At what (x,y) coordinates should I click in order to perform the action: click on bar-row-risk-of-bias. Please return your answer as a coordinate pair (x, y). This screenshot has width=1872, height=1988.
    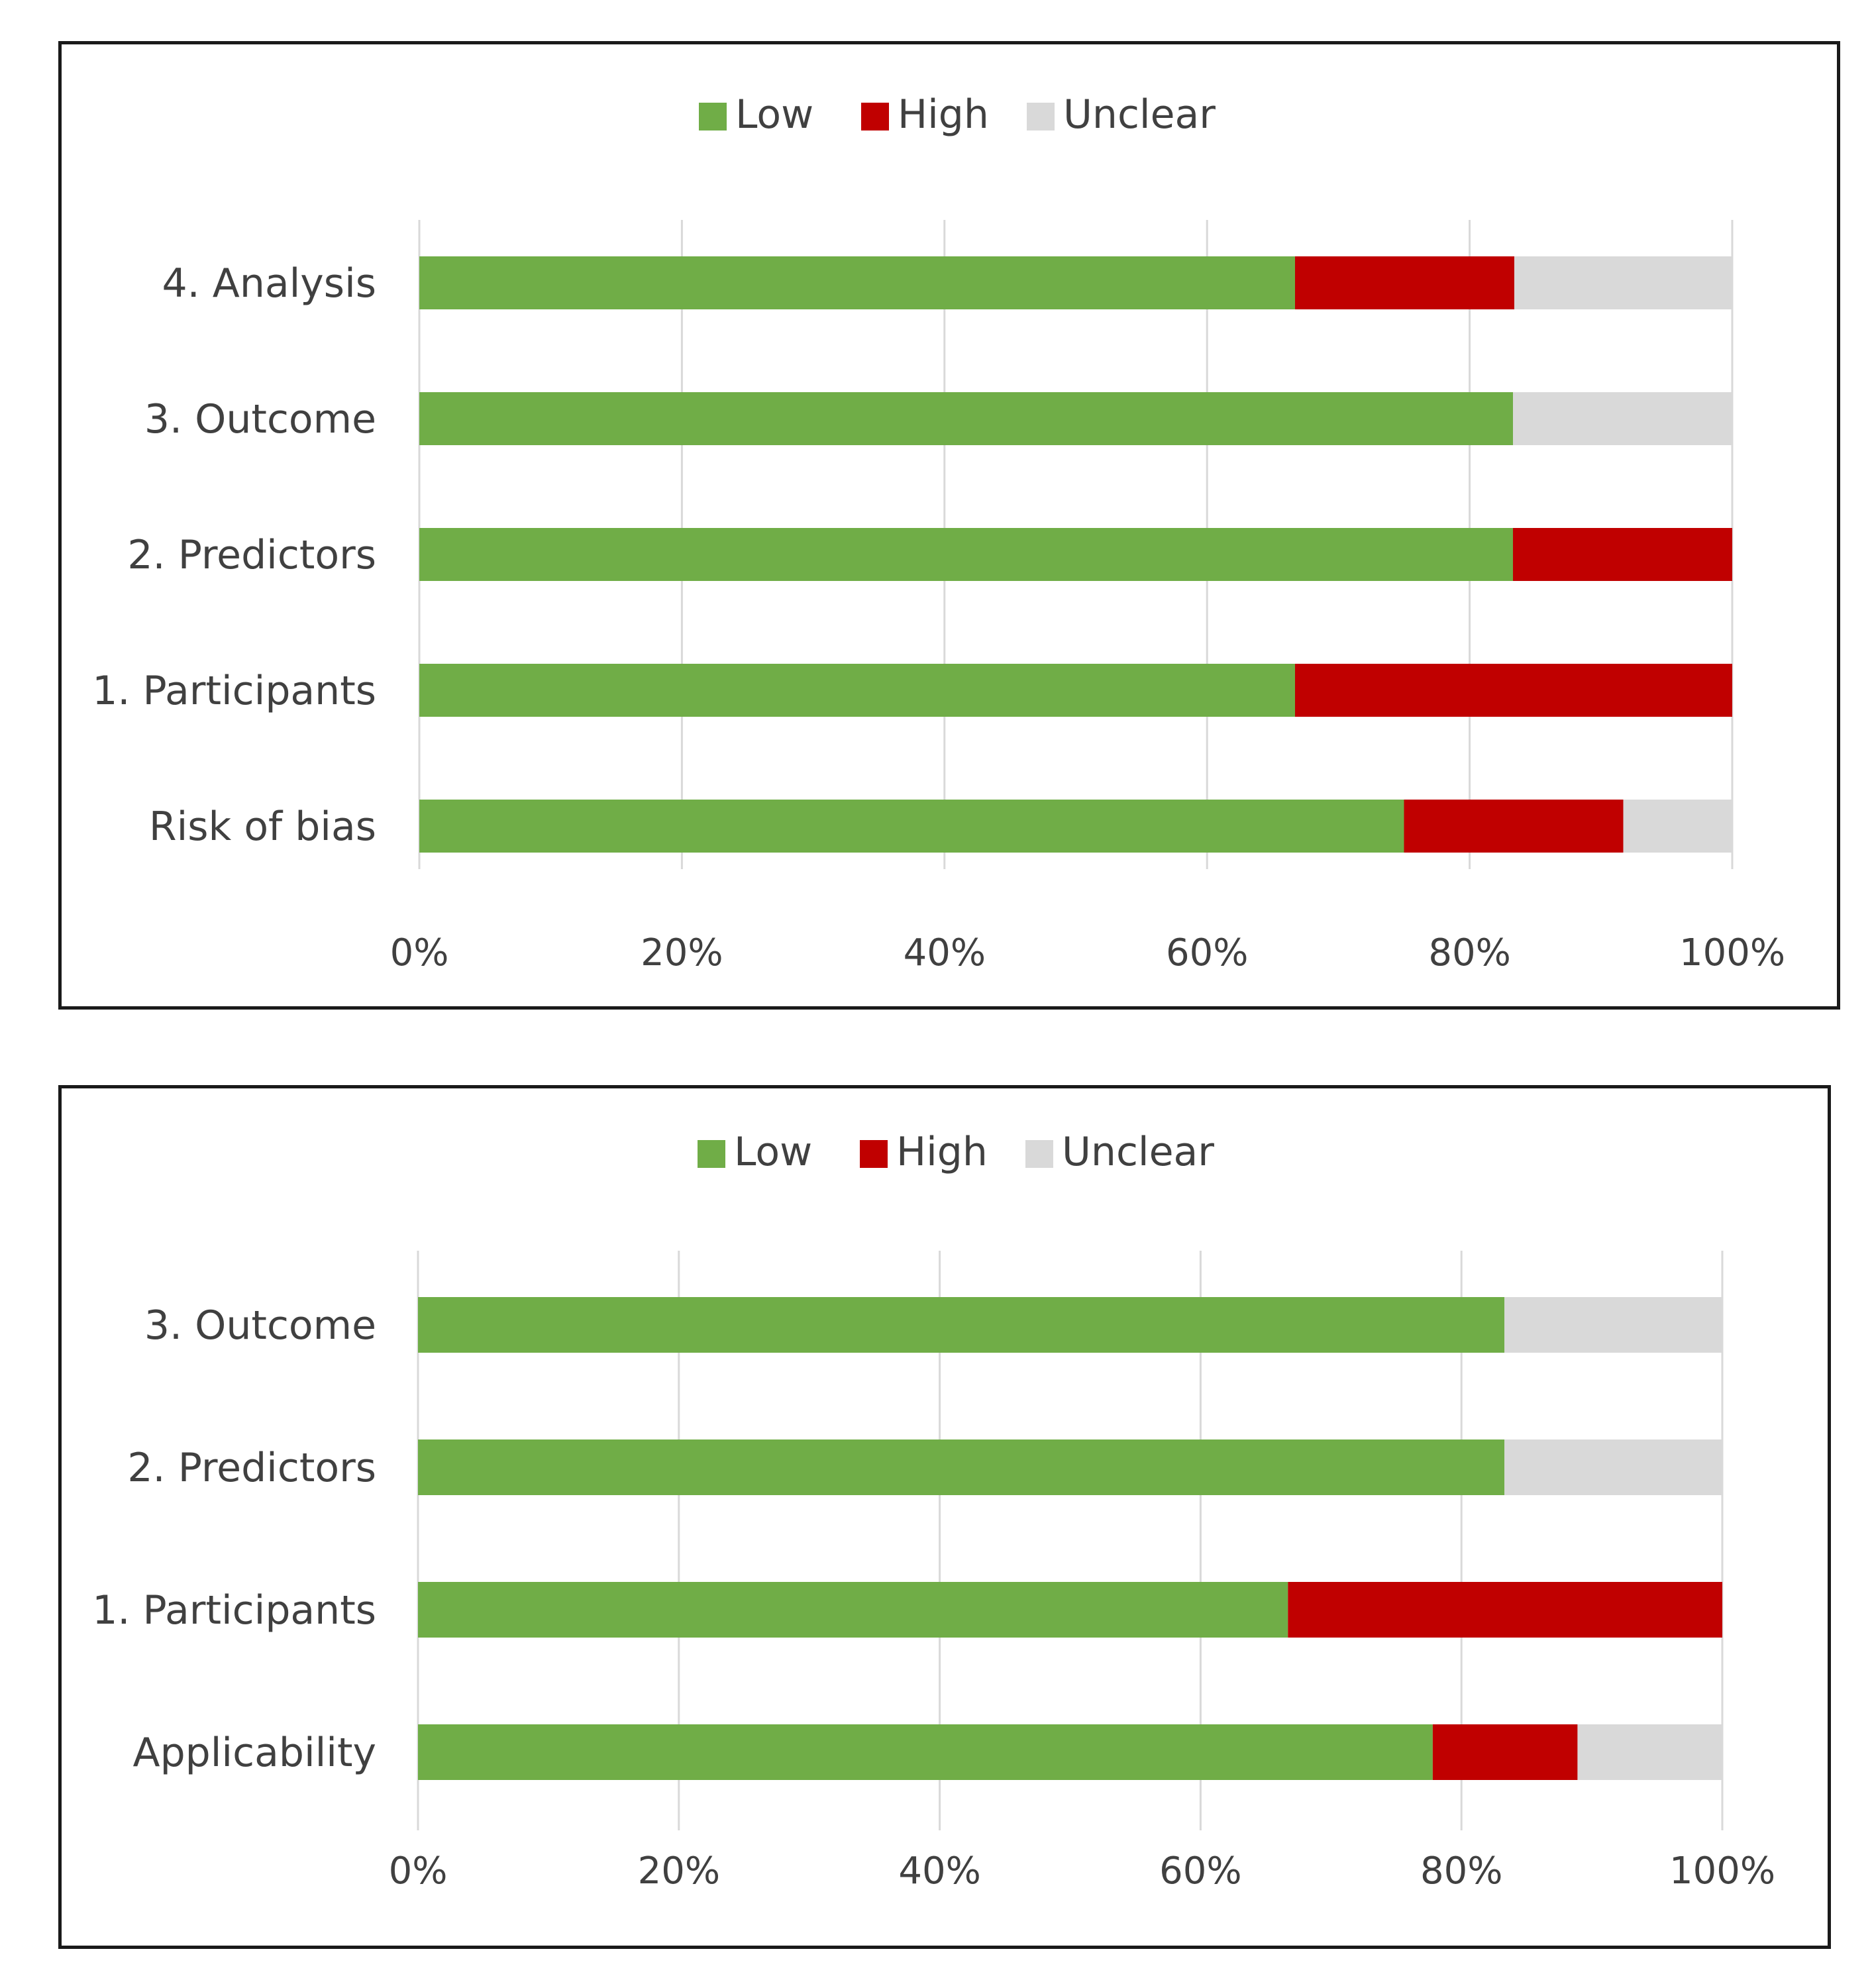
    Looking at the image, I should click on (1075, 827).